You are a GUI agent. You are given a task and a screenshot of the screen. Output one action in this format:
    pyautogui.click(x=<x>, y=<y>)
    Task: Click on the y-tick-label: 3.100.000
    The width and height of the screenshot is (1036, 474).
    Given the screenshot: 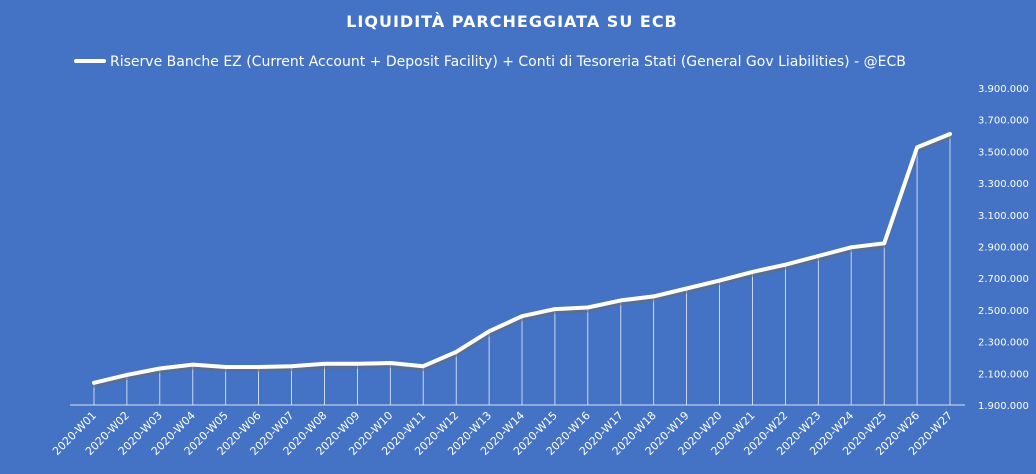 What is the action you would take?
    pyautogui.click(x=1003, y=216)
    